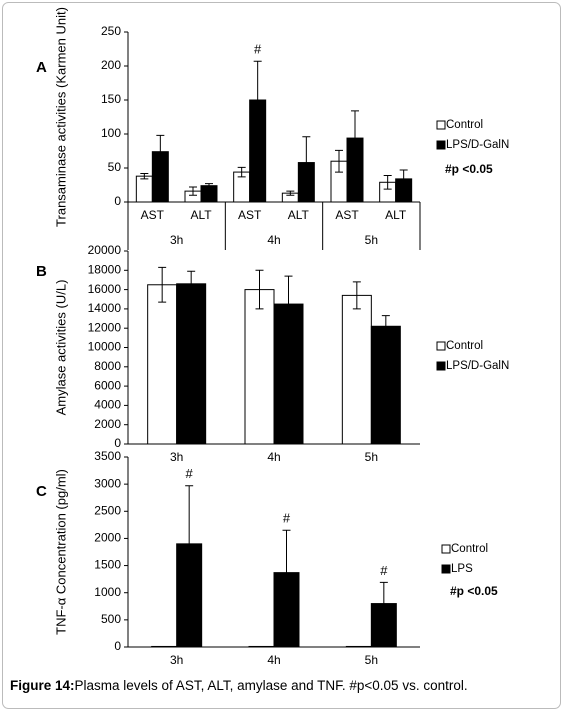  I want to click on y-tick-label: 14000, so click(105, 308).